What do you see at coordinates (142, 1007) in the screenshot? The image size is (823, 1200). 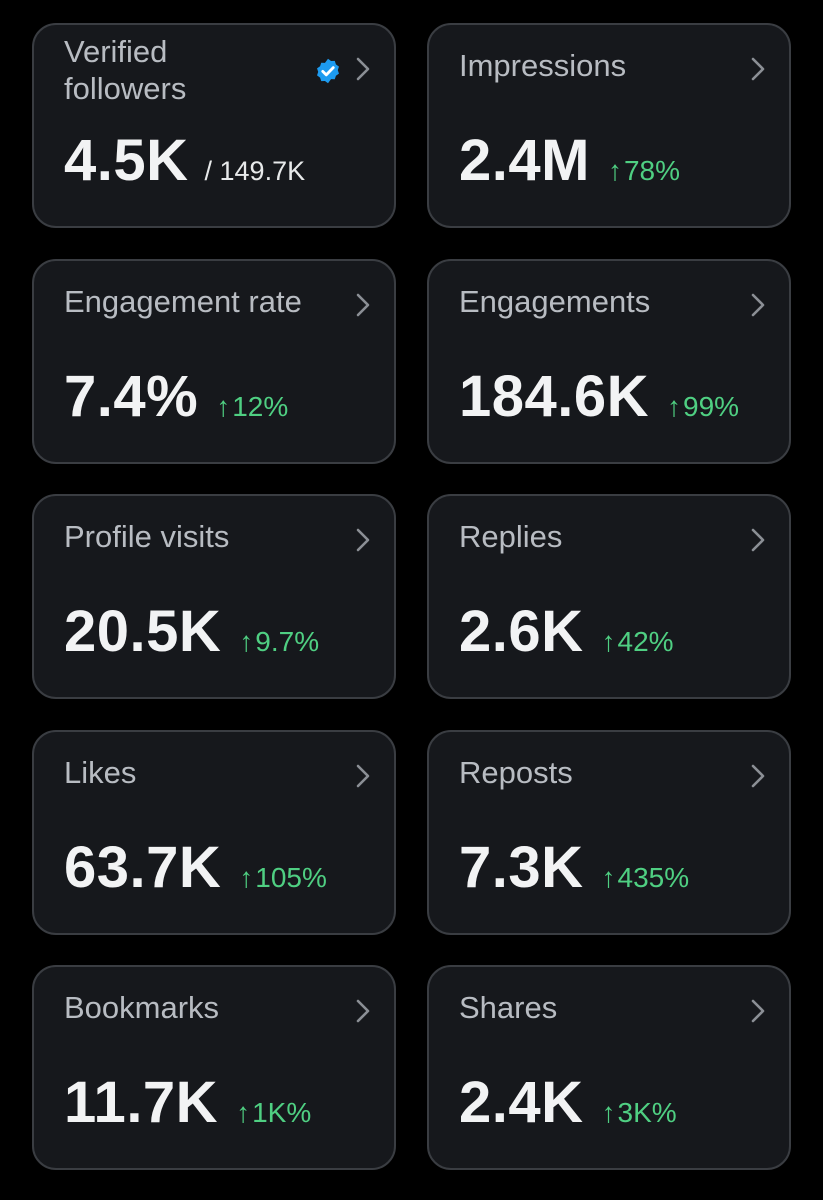 I see `card-label: Bookmarks` at bounding box center [142, 1007].